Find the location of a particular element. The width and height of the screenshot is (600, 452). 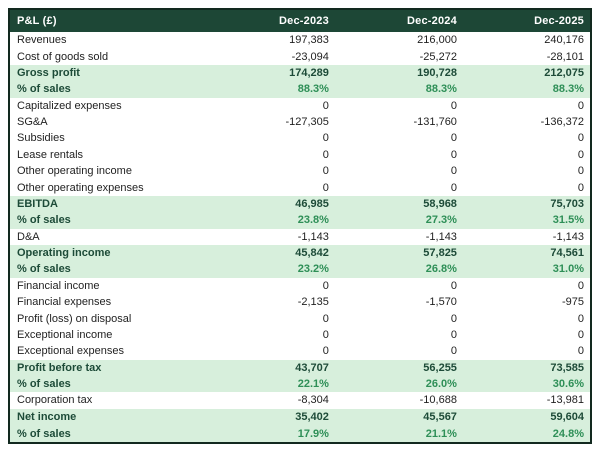

table-row: Revenues 197,383 216,000 240,176 is located at coordinates (300, 40).